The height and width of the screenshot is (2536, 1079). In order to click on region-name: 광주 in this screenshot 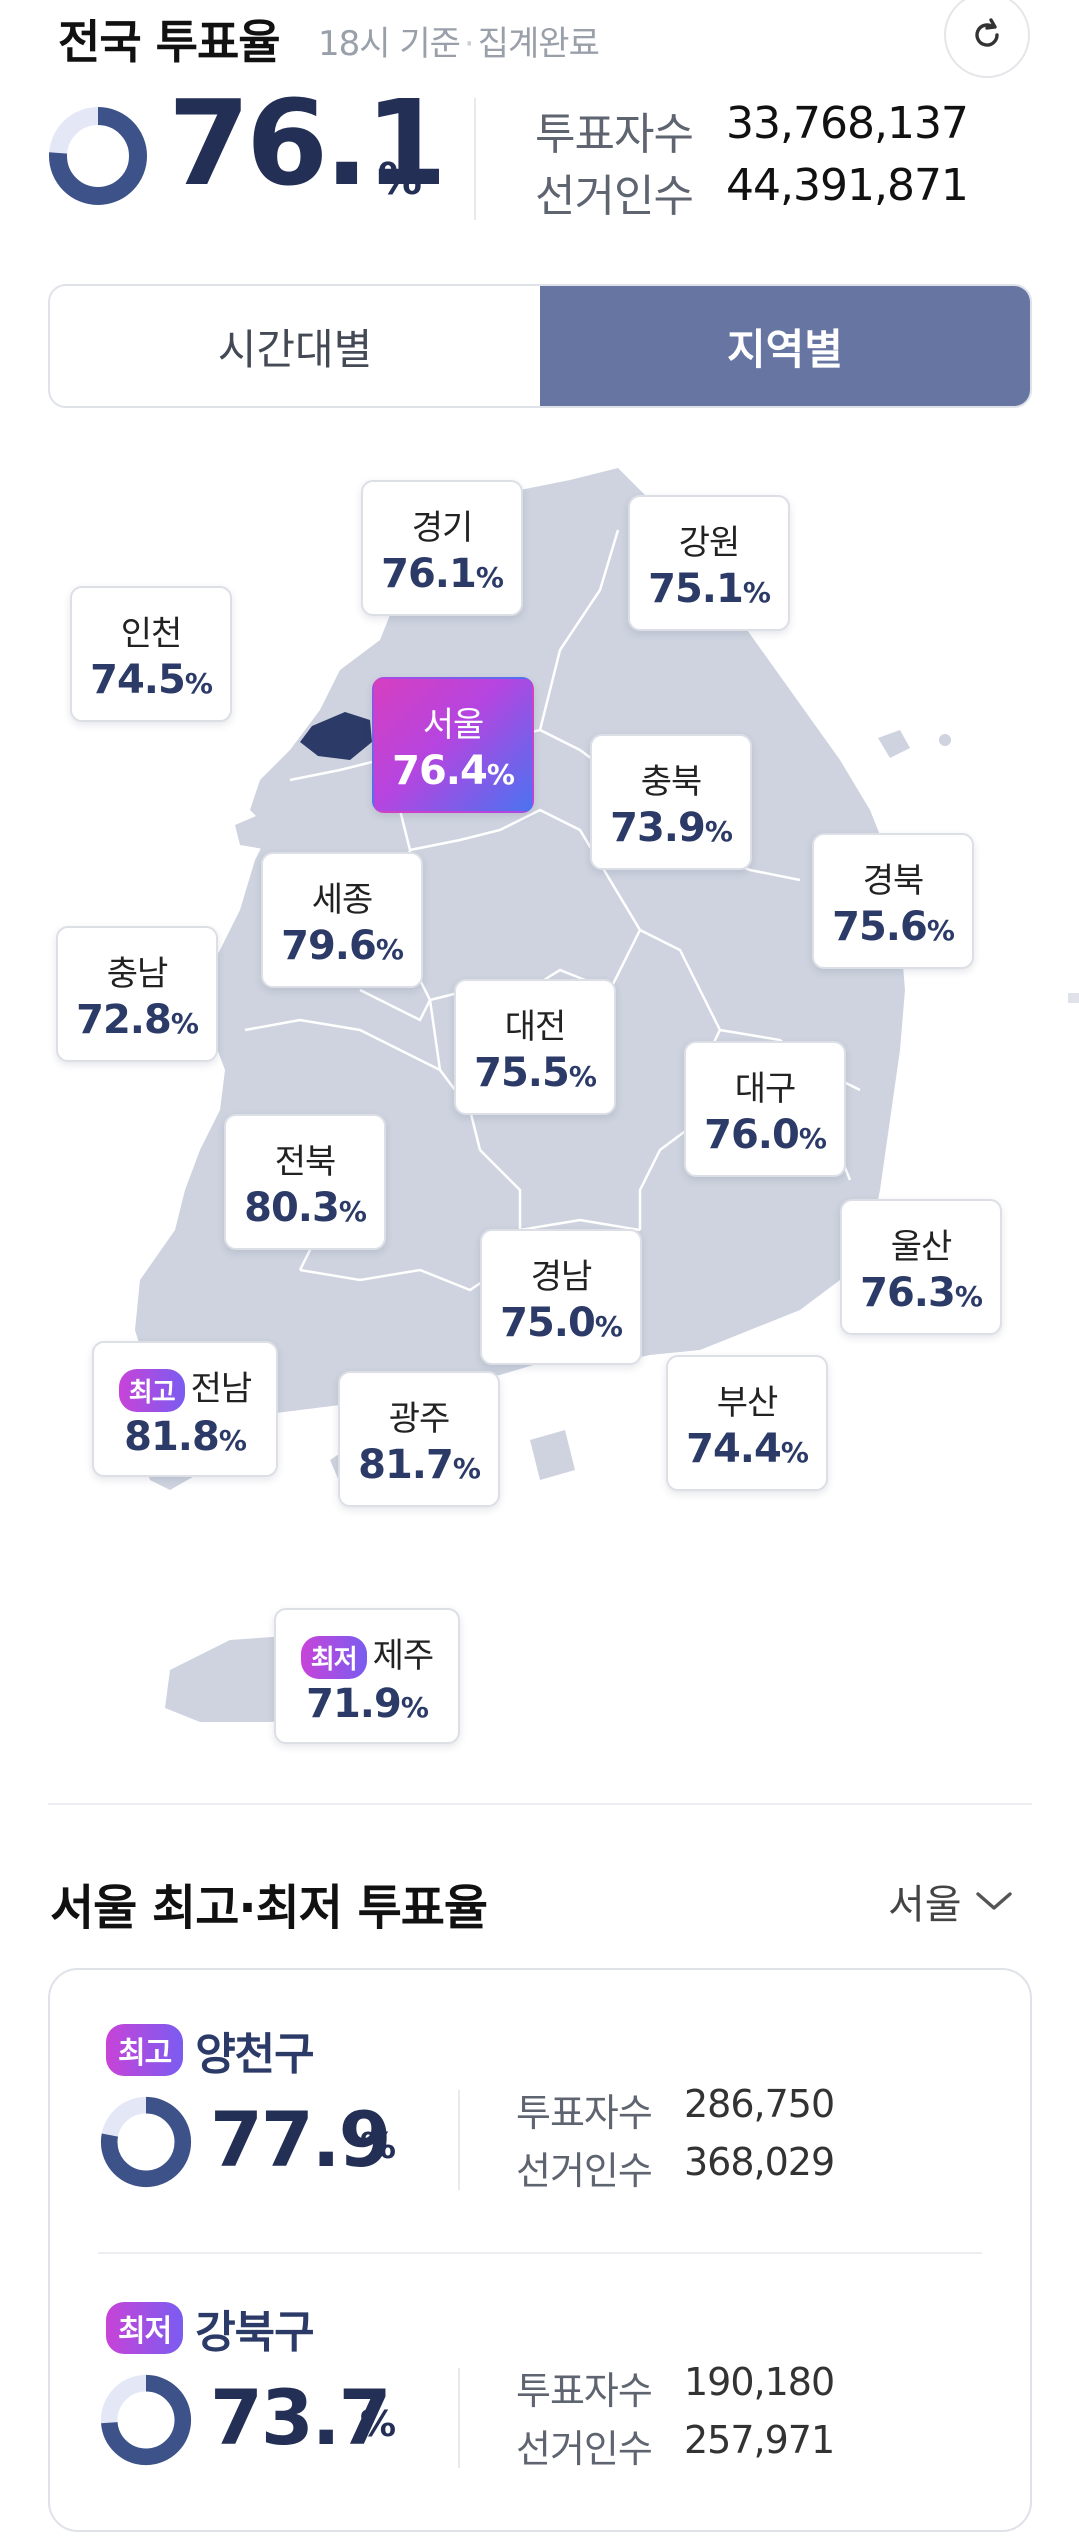, I will do `click(419, 1419)`.